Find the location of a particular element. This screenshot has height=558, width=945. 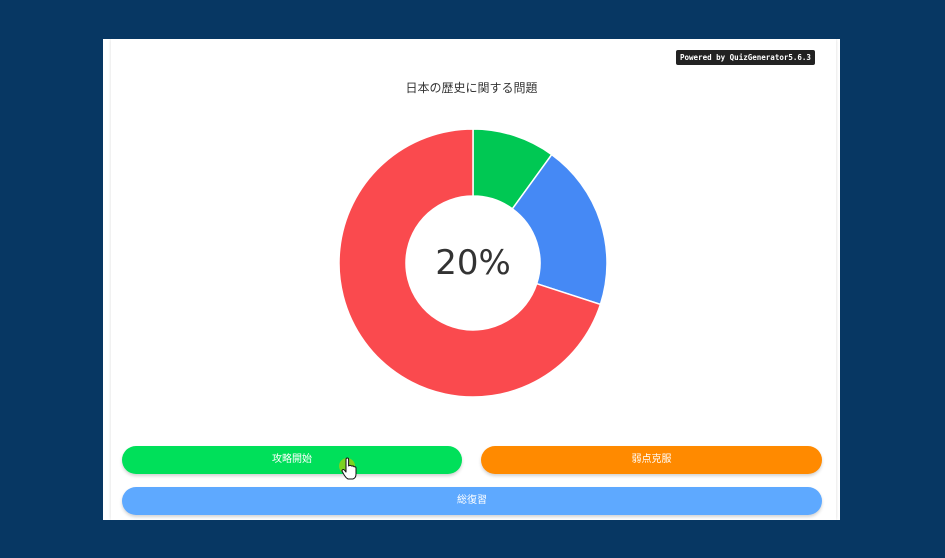

donut-chart: 20% is located at coordinates (473, 263).